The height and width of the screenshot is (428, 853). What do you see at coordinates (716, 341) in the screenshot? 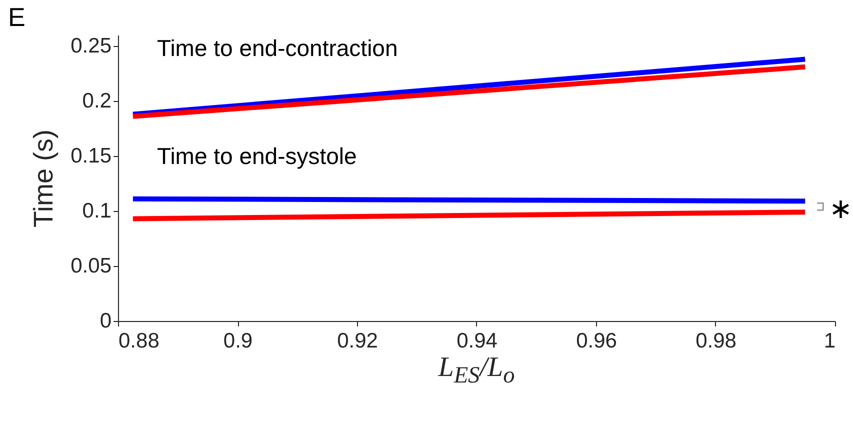
I see `x-tick-label: 0.98` at bounding box center [716, 341].